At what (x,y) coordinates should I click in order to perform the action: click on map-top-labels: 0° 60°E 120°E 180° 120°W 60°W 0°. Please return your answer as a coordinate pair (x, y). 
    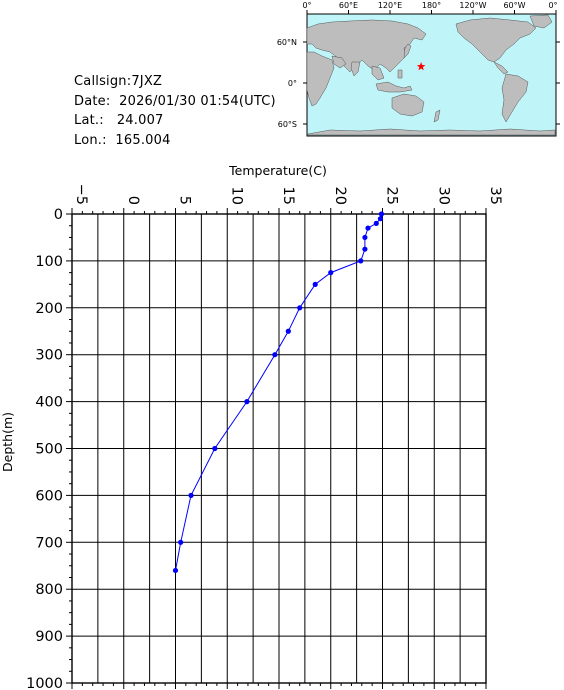
    Looking at the image, I should click on (429, 5).